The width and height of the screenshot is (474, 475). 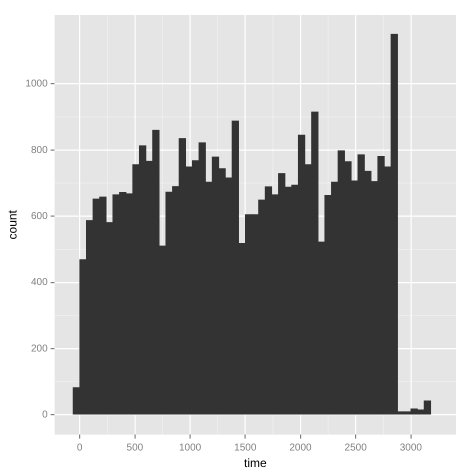 What do you see at coordinates (411, 448) in the screenshot?
I see `x-tick-label: 3000` at bounding box center [411, 448].